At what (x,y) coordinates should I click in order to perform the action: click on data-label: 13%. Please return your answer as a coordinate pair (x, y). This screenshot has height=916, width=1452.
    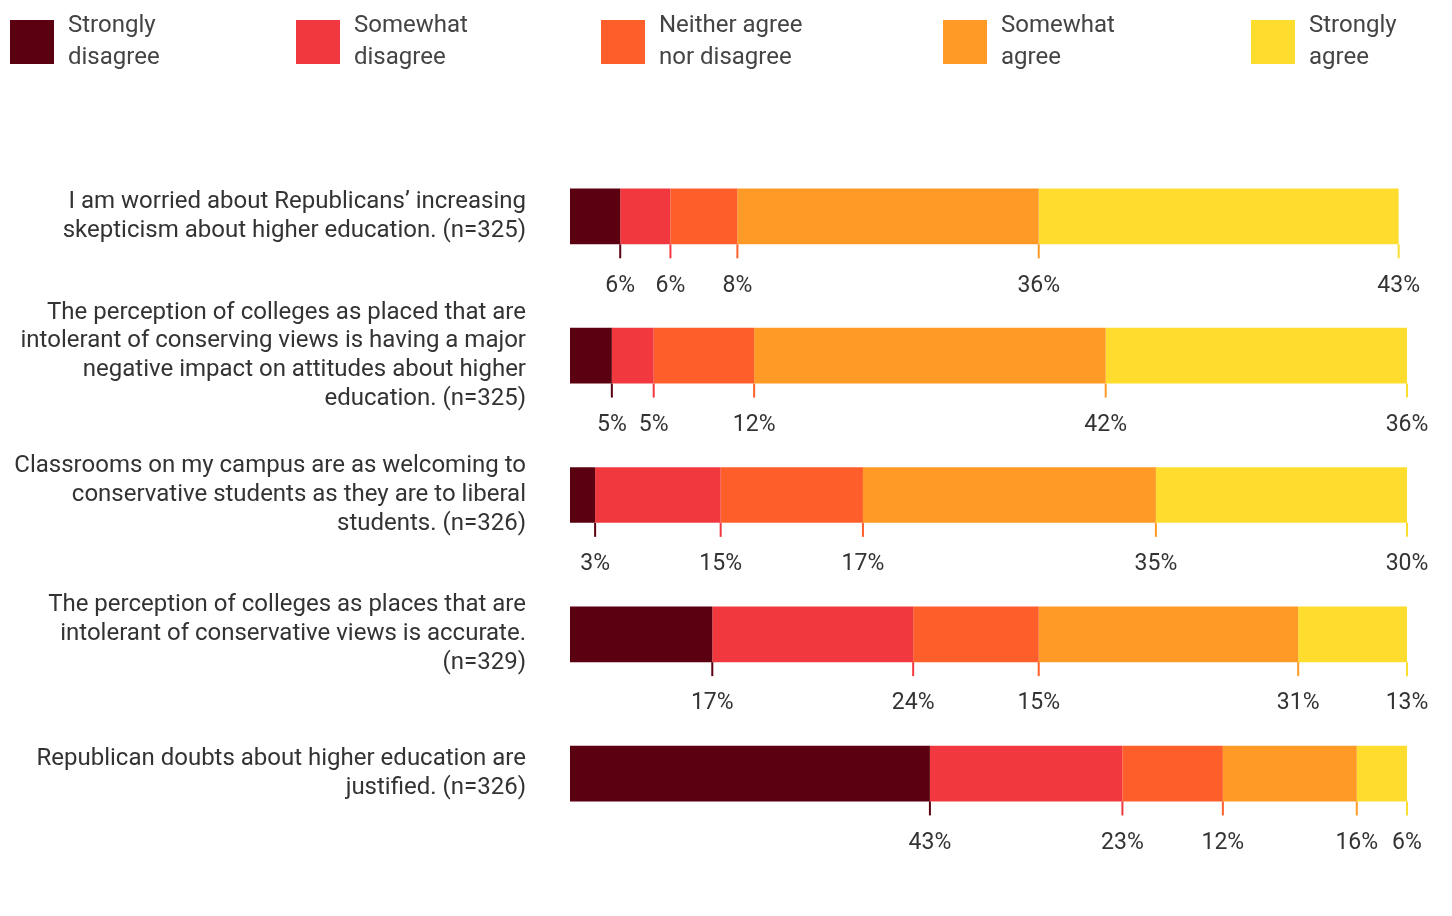
    Looking at the image, I should click on (1407, 702).